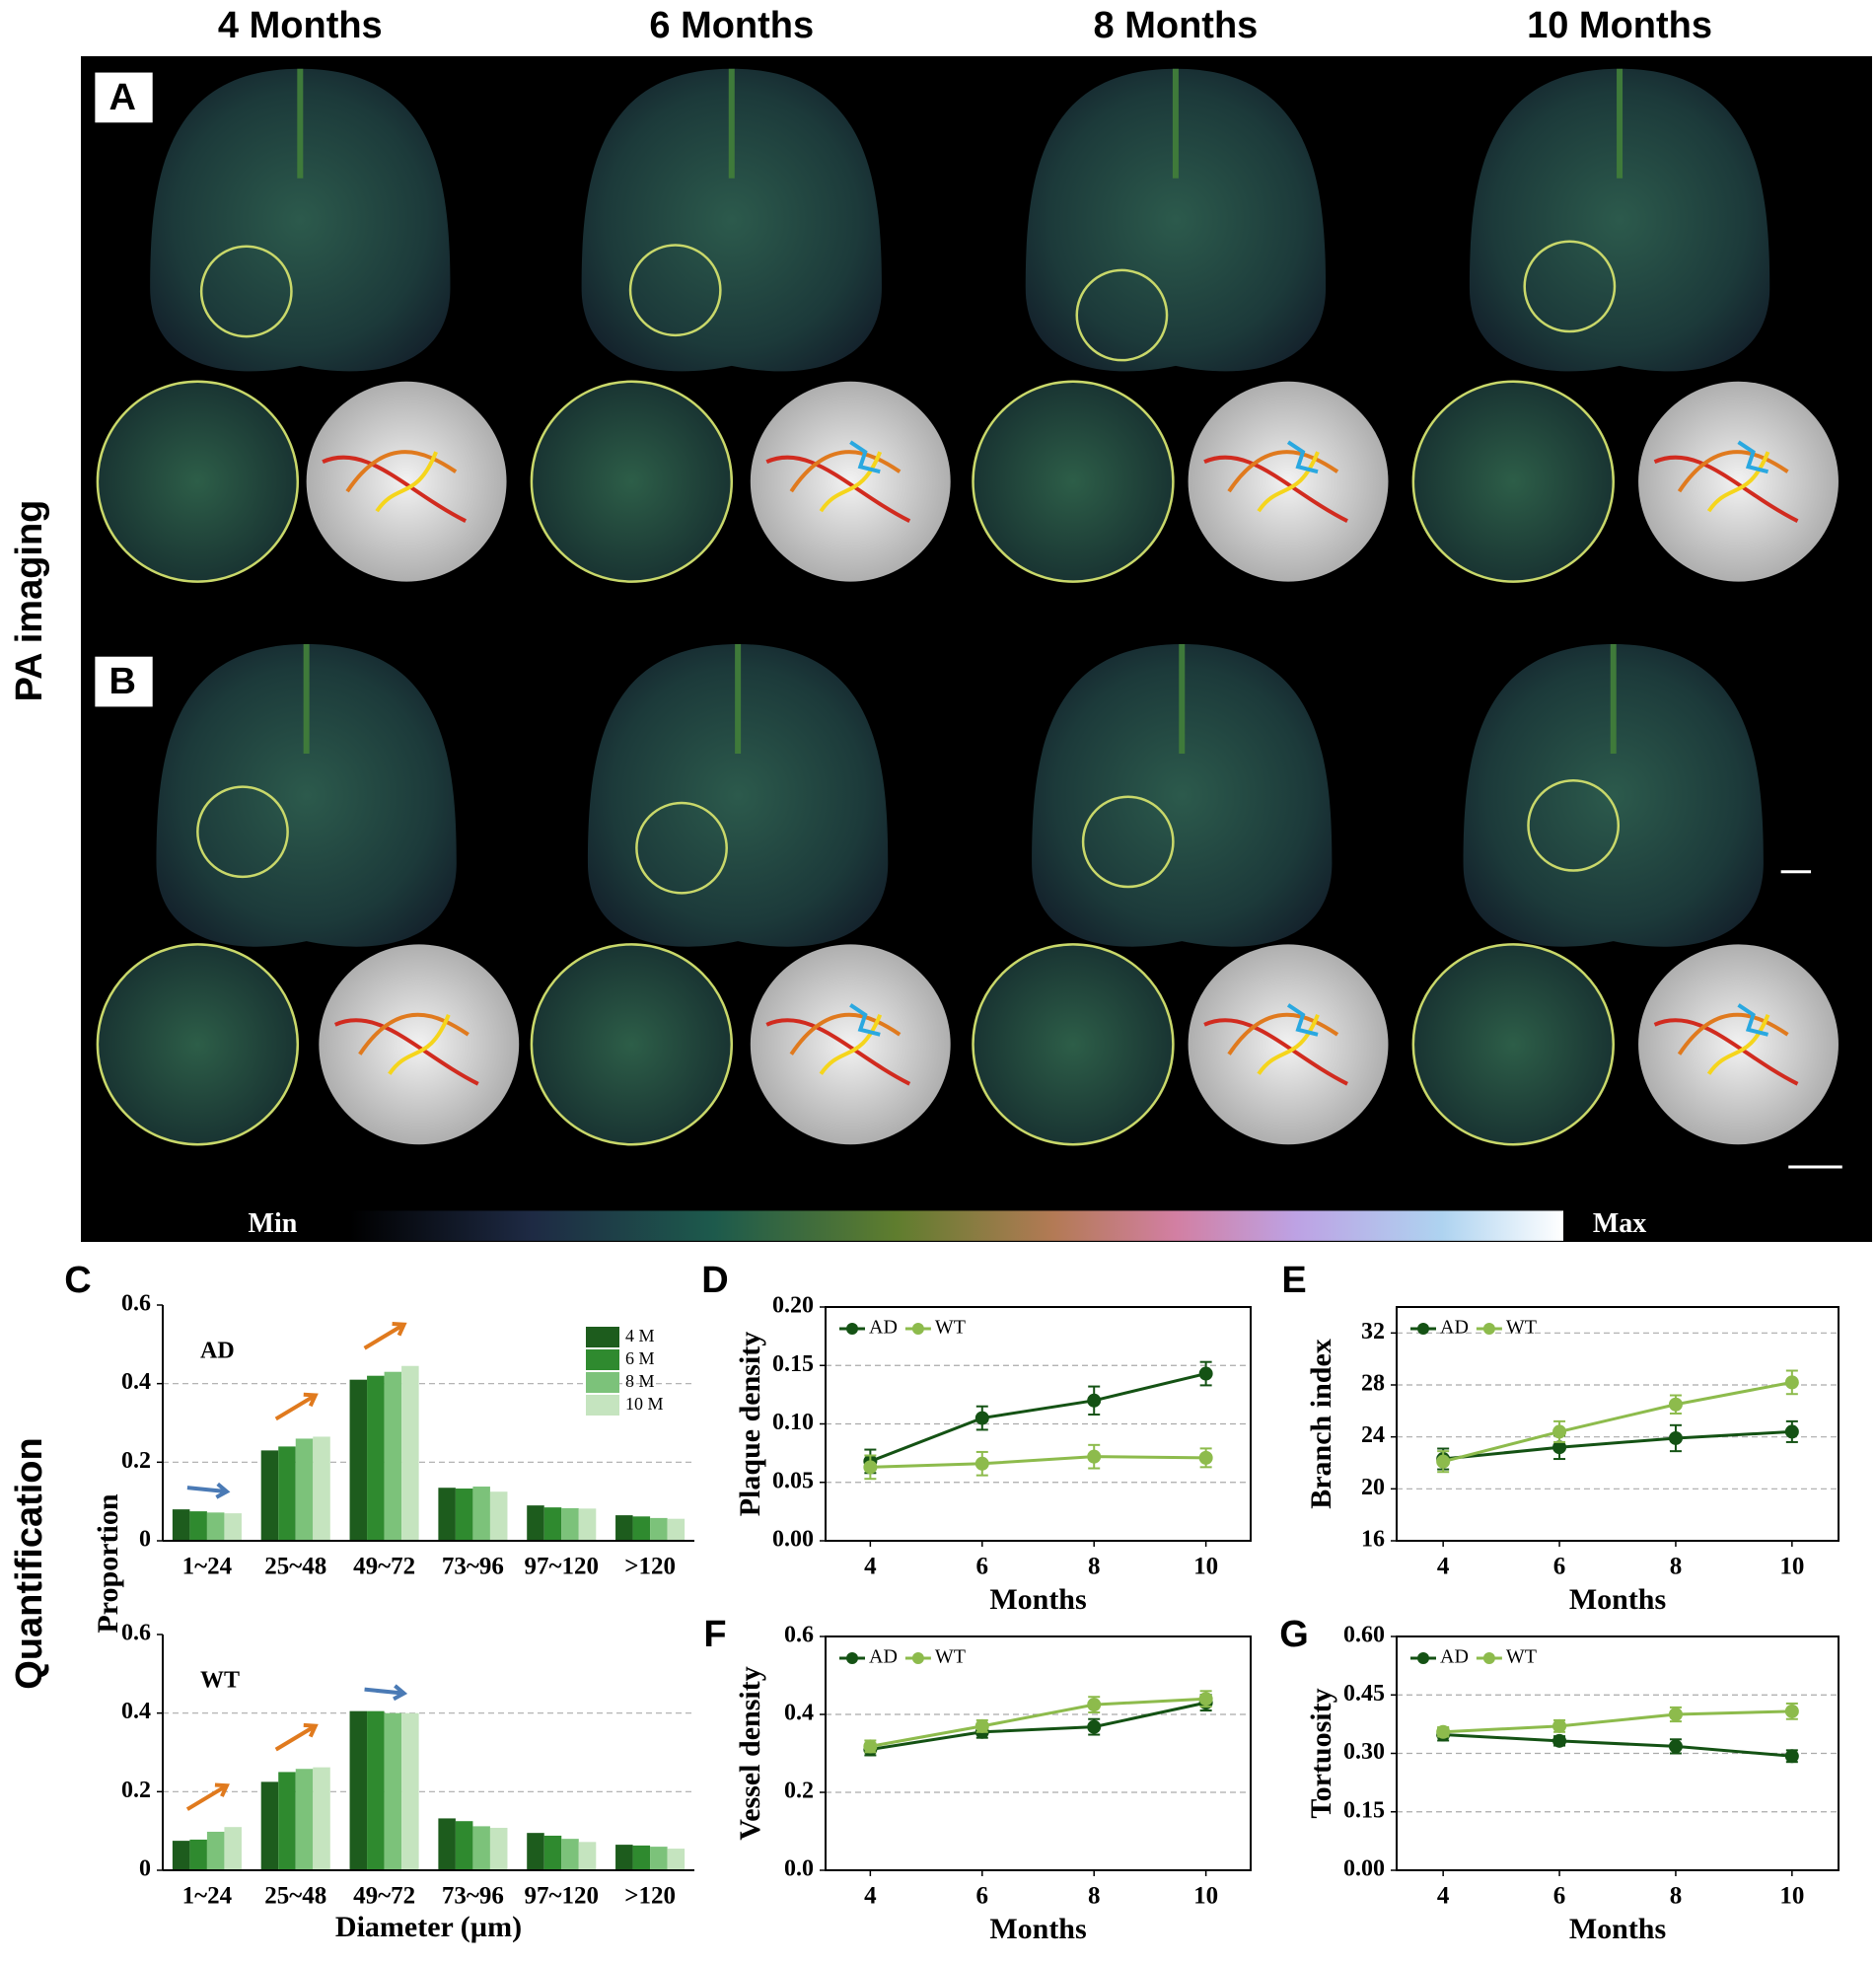 The height and width of the screenshot is (1962, 1876). Describe the element at coordinates (207, 1567) in the screenshot. I see `x-tick-label: 1~24` at that location.